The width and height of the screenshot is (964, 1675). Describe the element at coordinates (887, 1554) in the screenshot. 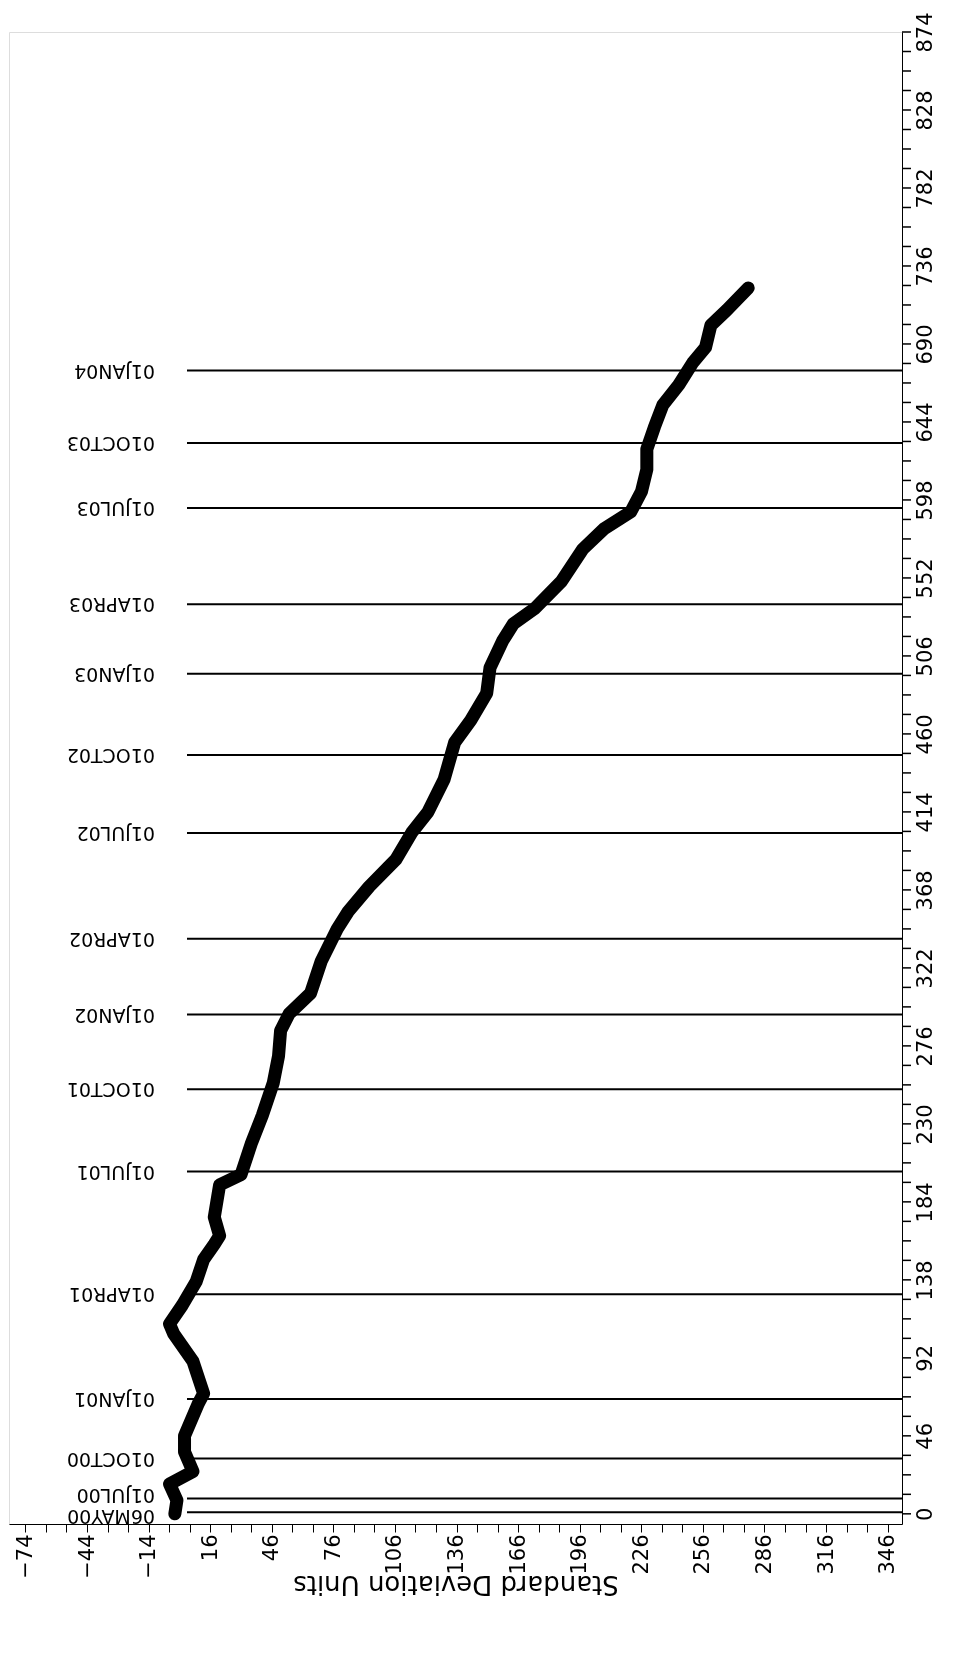

I see `x-tick-label: 346` at that location.